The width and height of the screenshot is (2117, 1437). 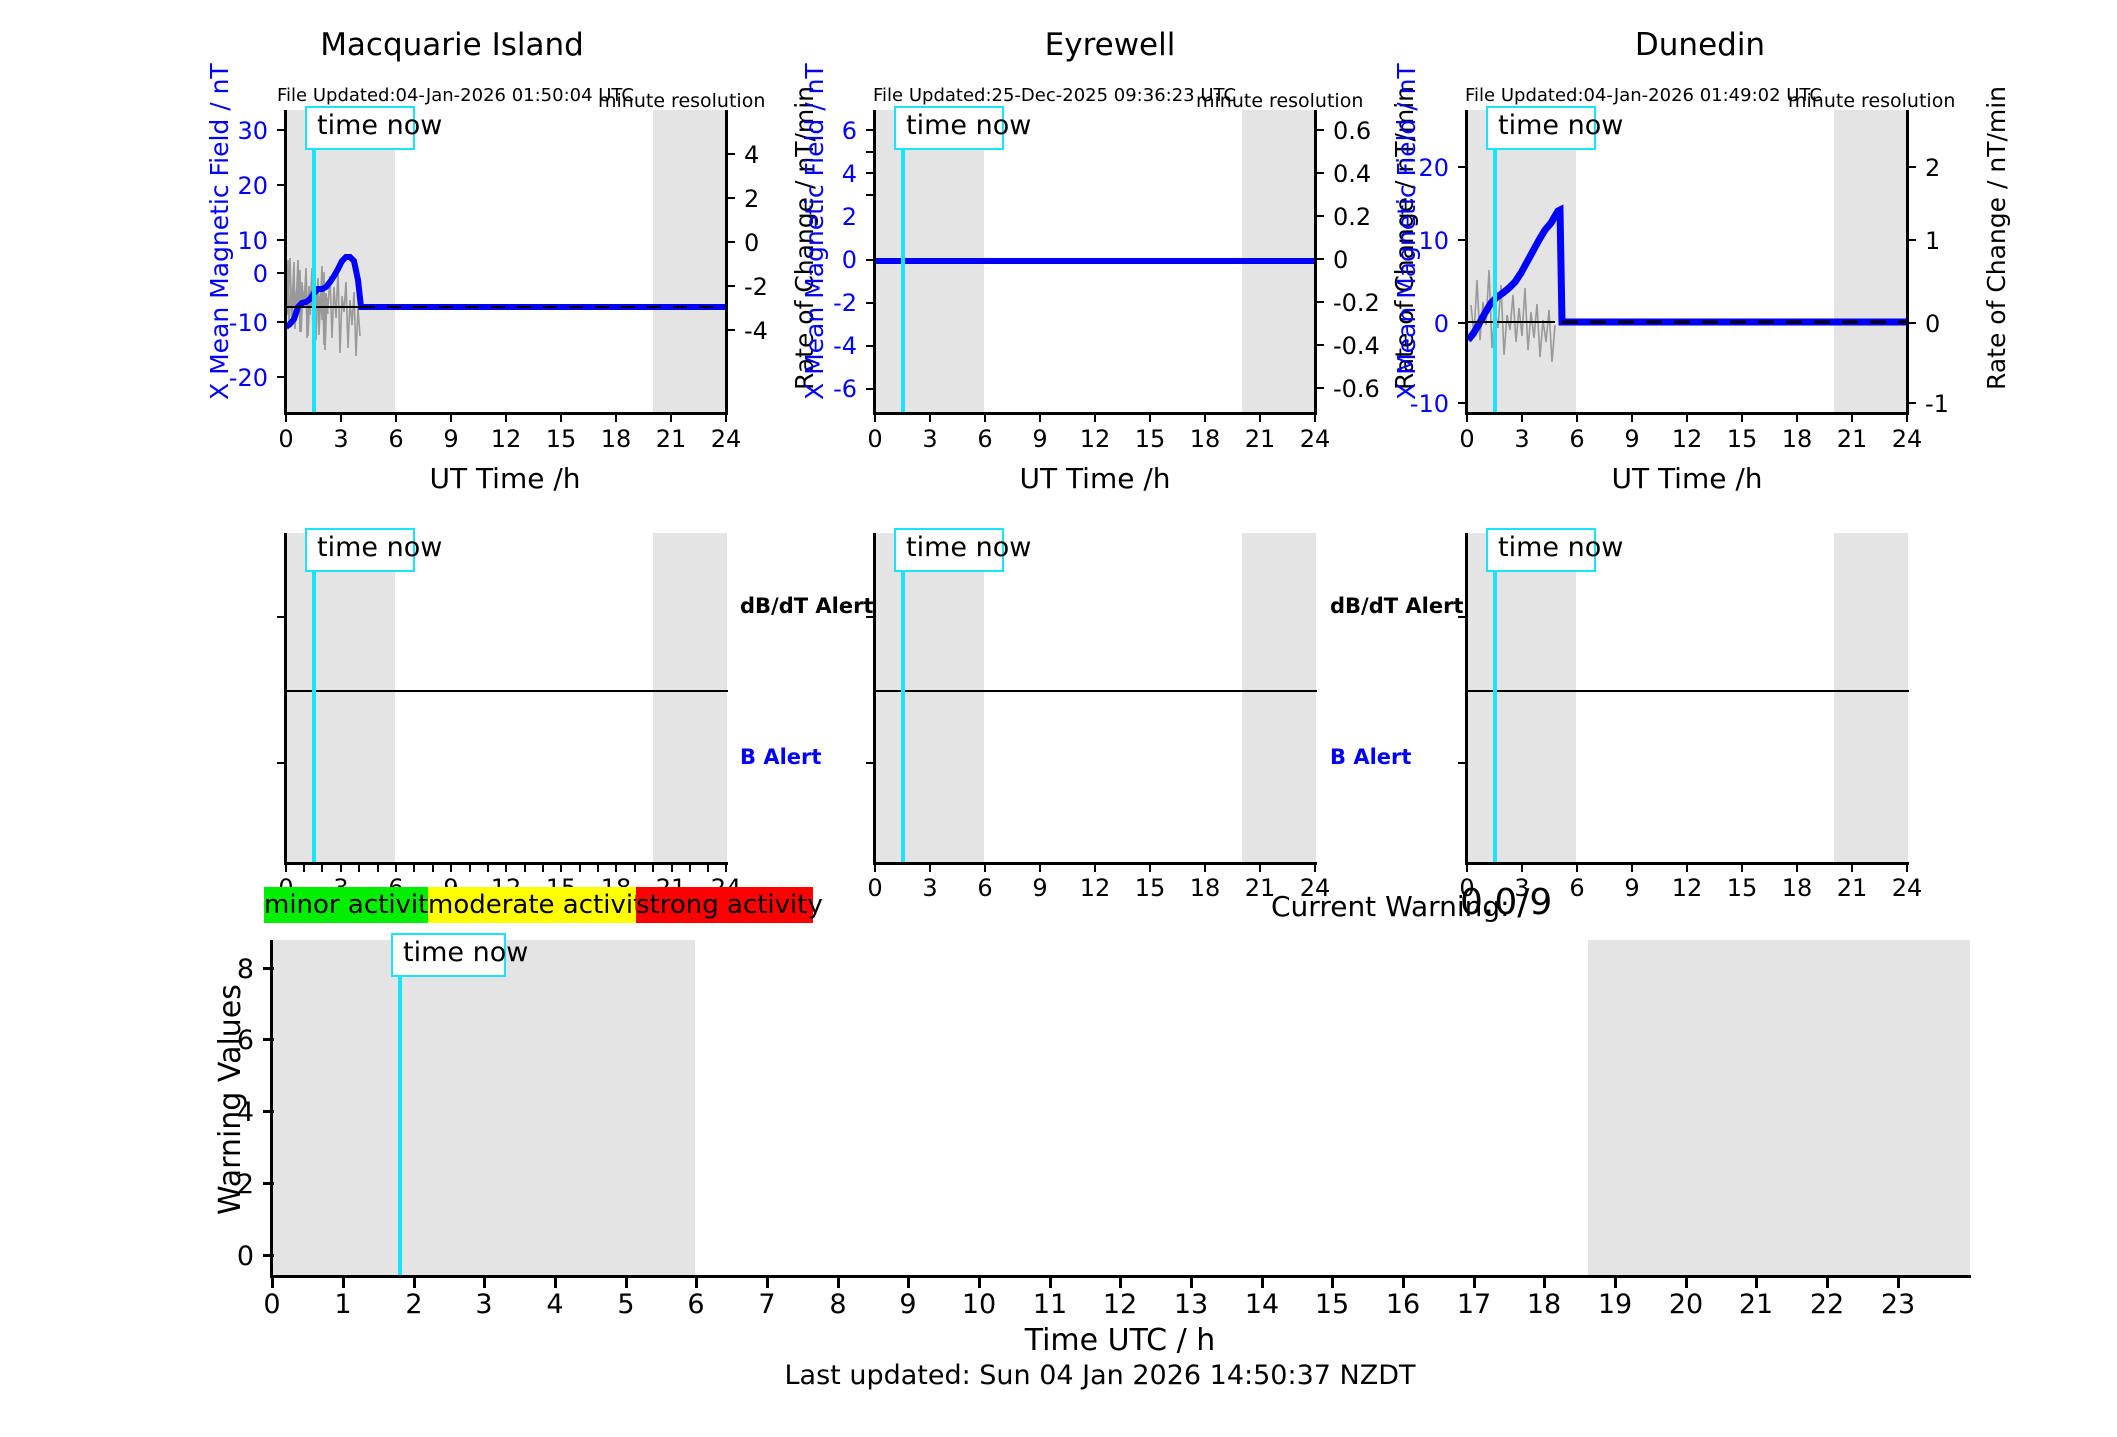 What do you see at coordinates (1429, 404) in the screenshot?
I see `y-tick-label-left: -10` at bounding box center [1429, 404].